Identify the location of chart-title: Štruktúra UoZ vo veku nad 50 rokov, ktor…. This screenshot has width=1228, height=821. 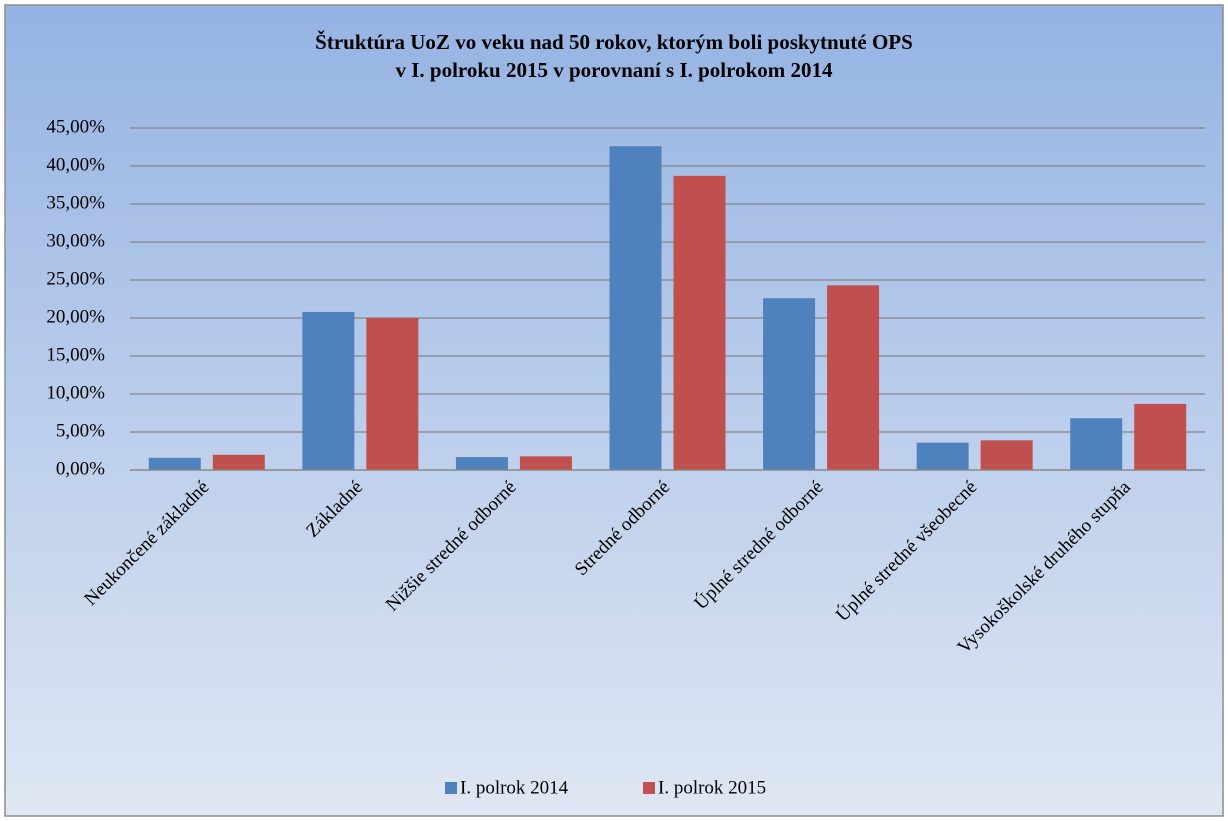
(614, 42).